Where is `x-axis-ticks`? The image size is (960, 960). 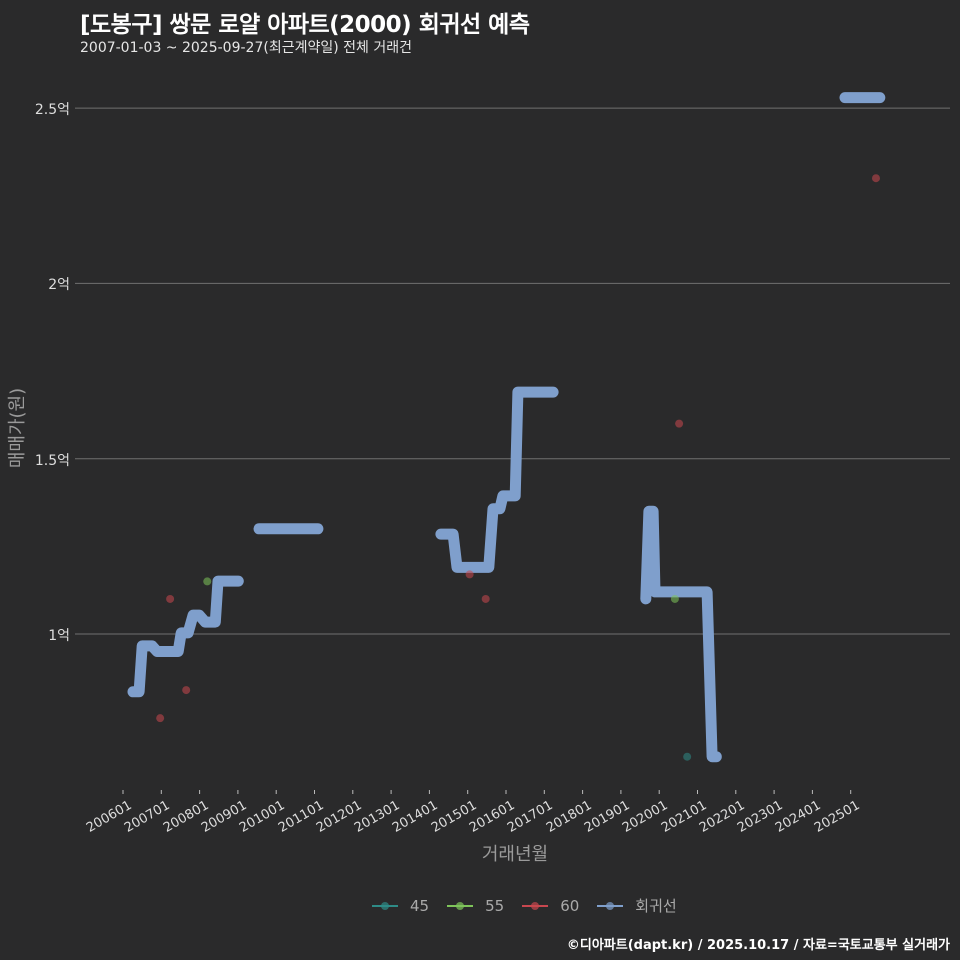
x-axis-ticks is located at coordinates (487, 792).